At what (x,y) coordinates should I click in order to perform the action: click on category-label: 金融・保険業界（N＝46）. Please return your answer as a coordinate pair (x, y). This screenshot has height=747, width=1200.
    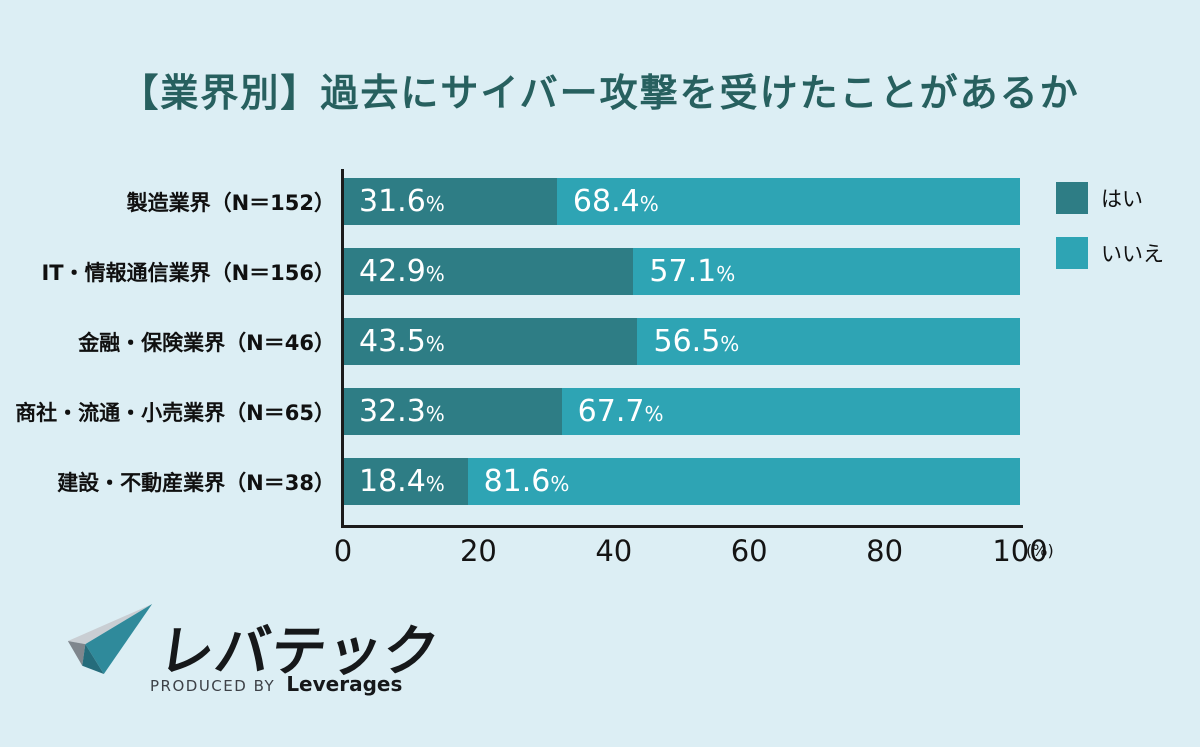
    Looking at the image, I should click on (206, 342).